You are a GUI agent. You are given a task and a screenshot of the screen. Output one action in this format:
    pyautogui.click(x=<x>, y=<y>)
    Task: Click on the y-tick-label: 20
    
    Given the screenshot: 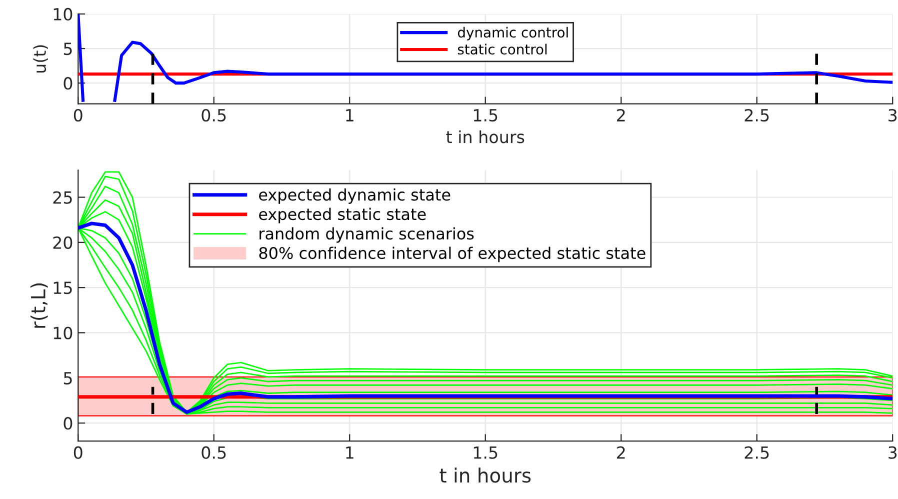 What is the action you would take?
    pyautogui.click(x=62, y=242)
    